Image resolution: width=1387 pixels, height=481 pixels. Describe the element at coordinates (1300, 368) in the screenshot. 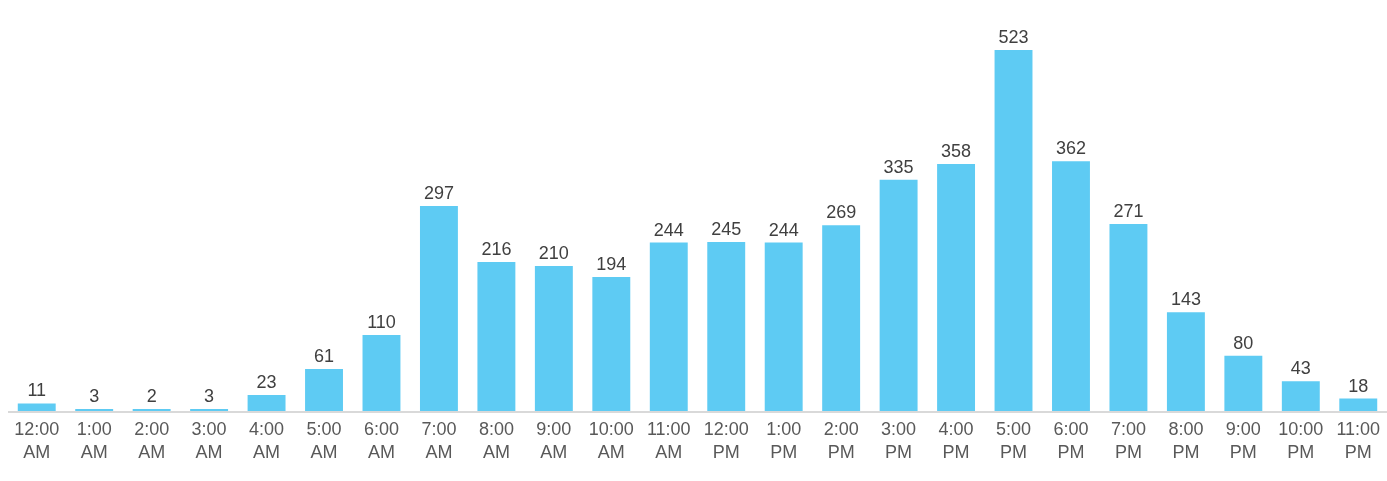

I see `data-label: 43` at that location.